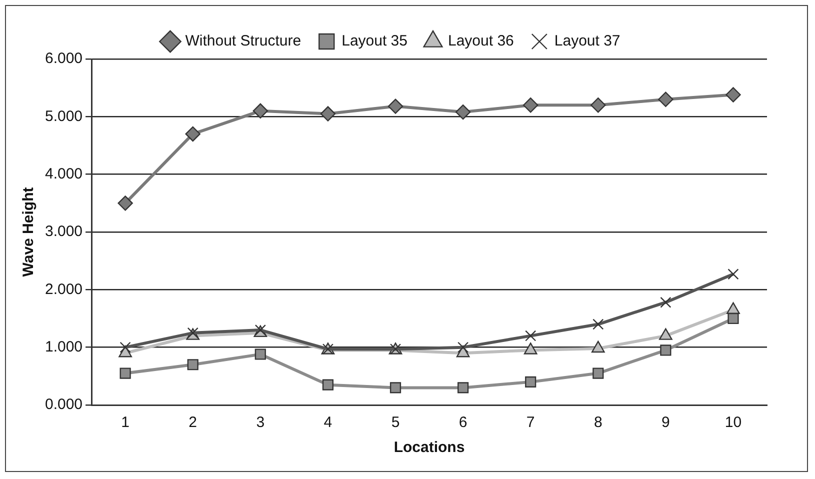  Describe the element at coordinates (733, 423) in the screenshot. I see `x-tick-label: 10` at that location.